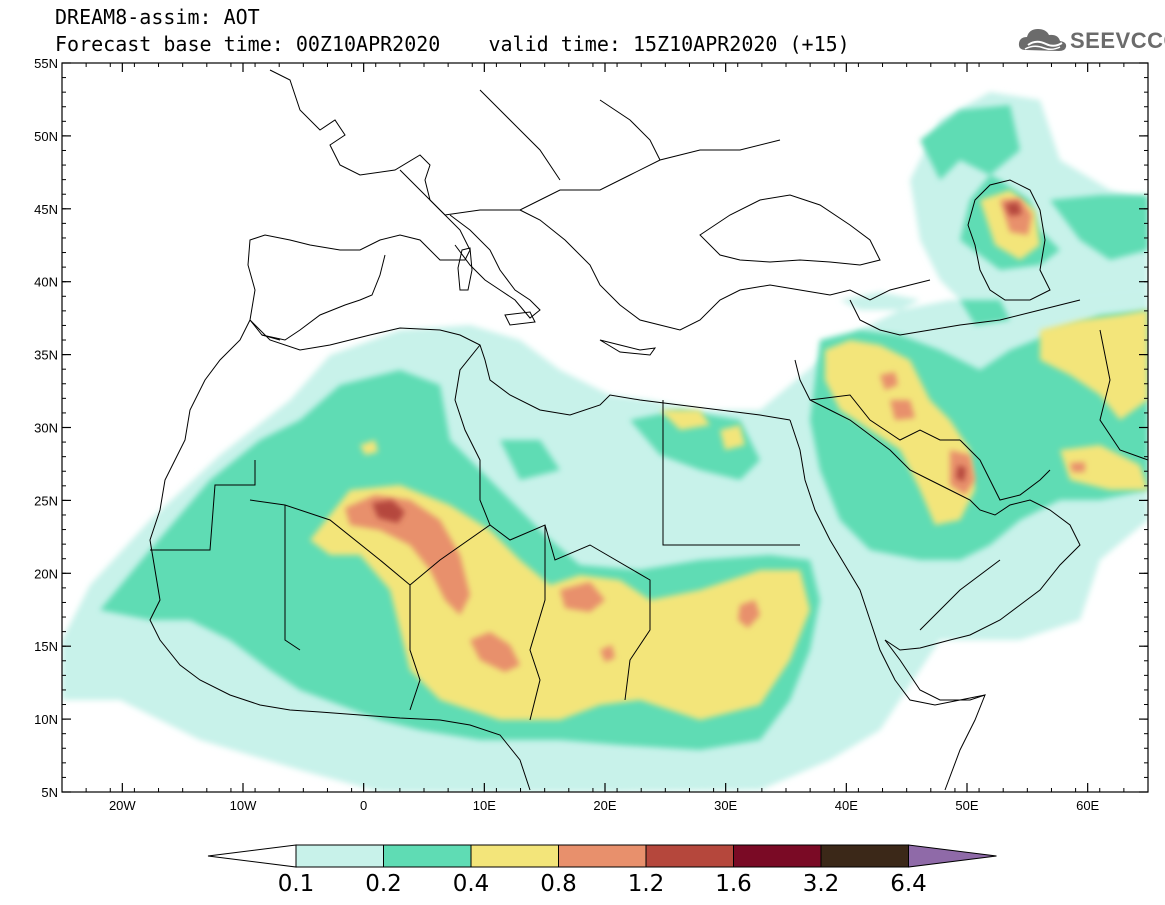 The height and width of the screenshot is (905, 1165). I want to click on chart-title: DREAM8-assim: AOT, so click(157, 17).